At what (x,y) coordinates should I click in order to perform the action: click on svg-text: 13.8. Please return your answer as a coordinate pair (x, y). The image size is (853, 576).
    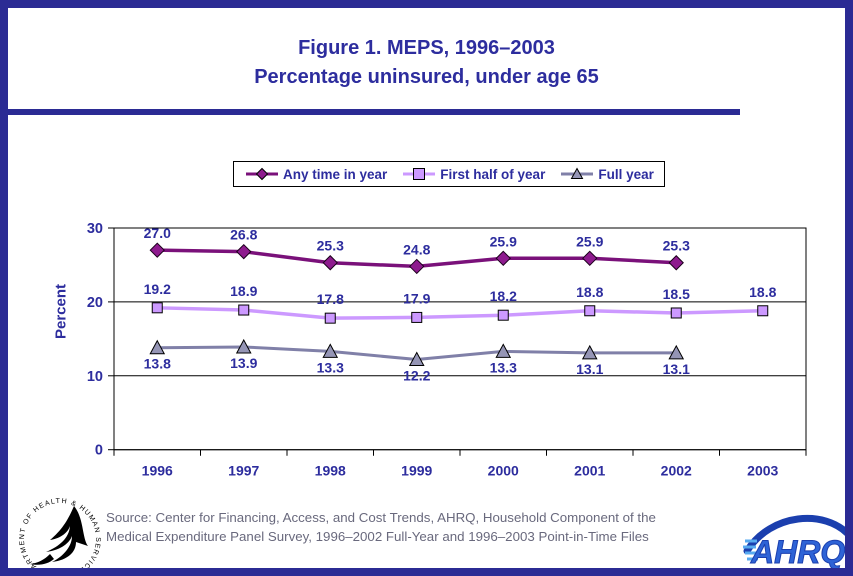
    Looking at the image, I should click on (157, 364).